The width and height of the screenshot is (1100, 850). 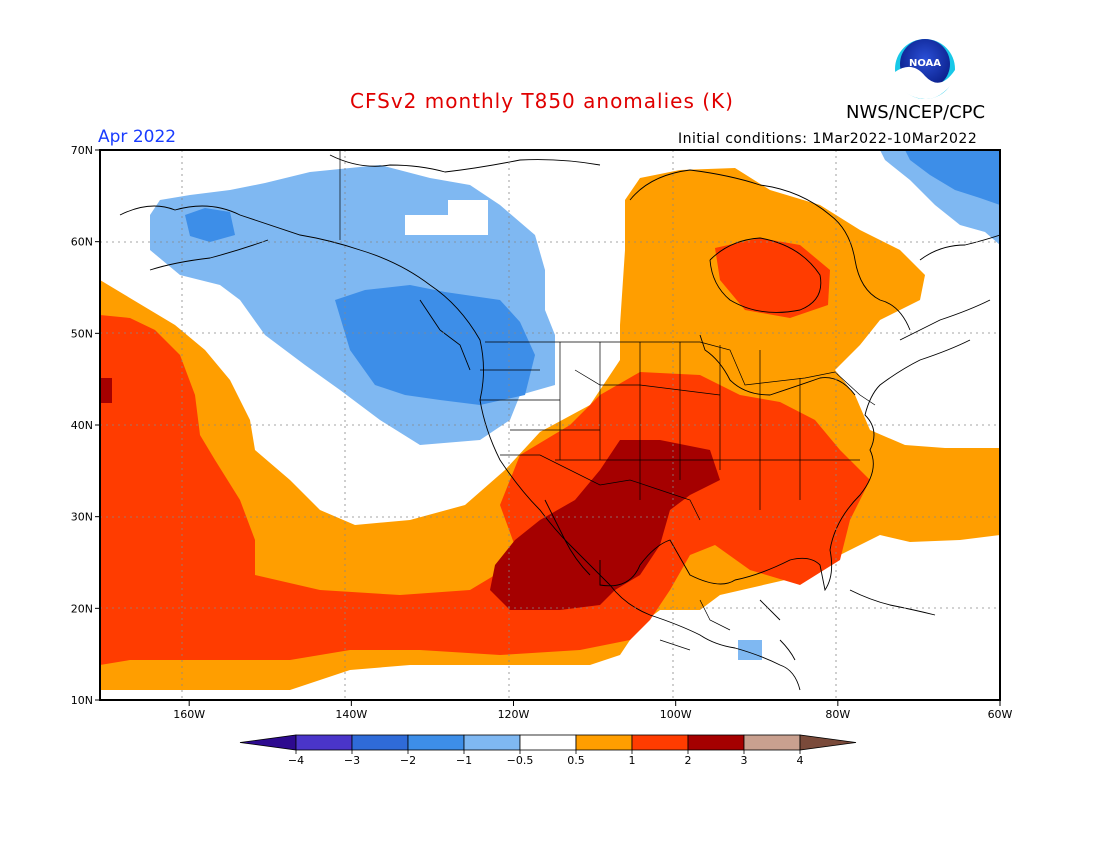 I want to click on lat-tick-label: 30N, so click(x=82, y=517).